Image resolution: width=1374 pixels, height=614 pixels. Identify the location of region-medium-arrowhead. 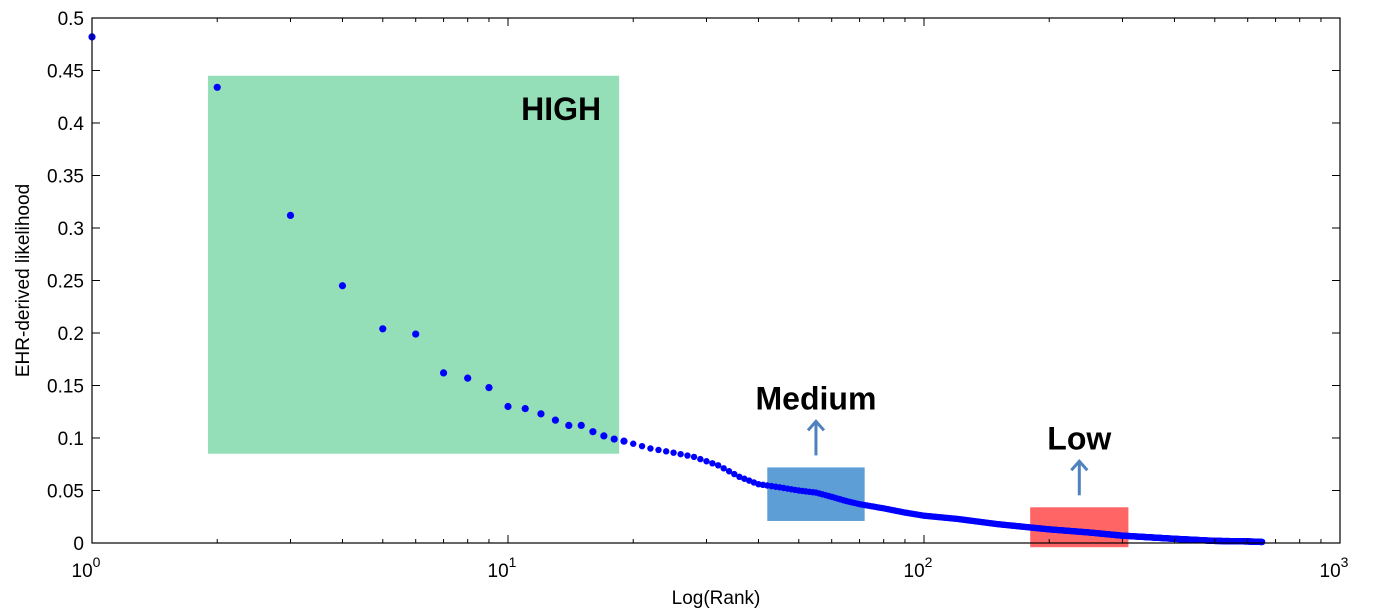
(816, 425).